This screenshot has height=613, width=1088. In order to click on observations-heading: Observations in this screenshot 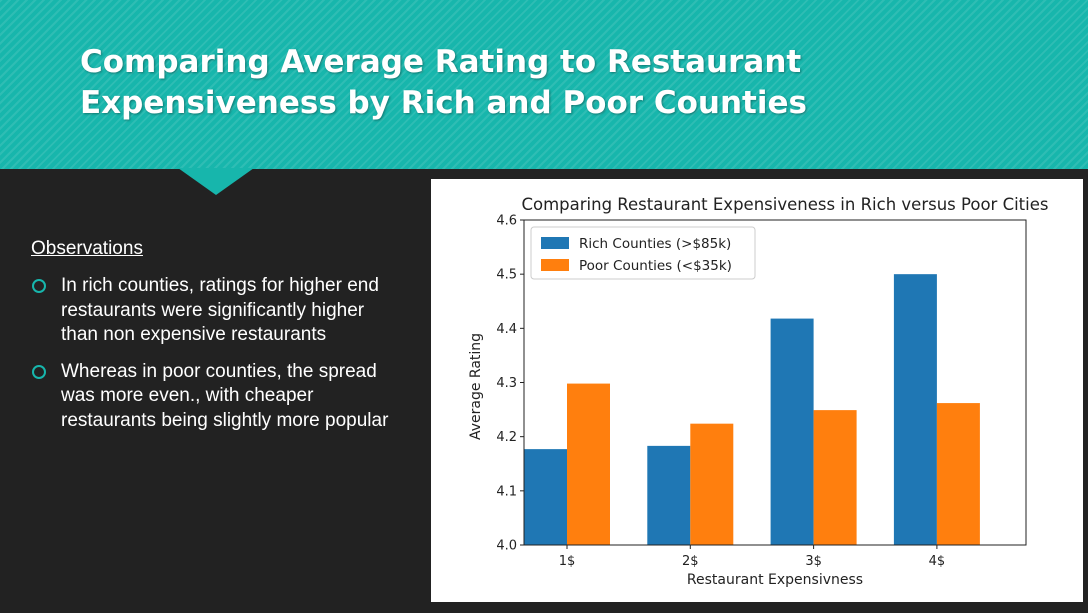, I will do `click(87, 248)`.